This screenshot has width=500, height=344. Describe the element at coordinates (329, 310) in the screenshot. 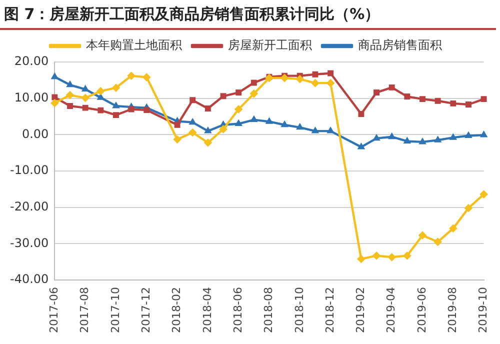

I see `x-tick-label: 2018-12` at that location.